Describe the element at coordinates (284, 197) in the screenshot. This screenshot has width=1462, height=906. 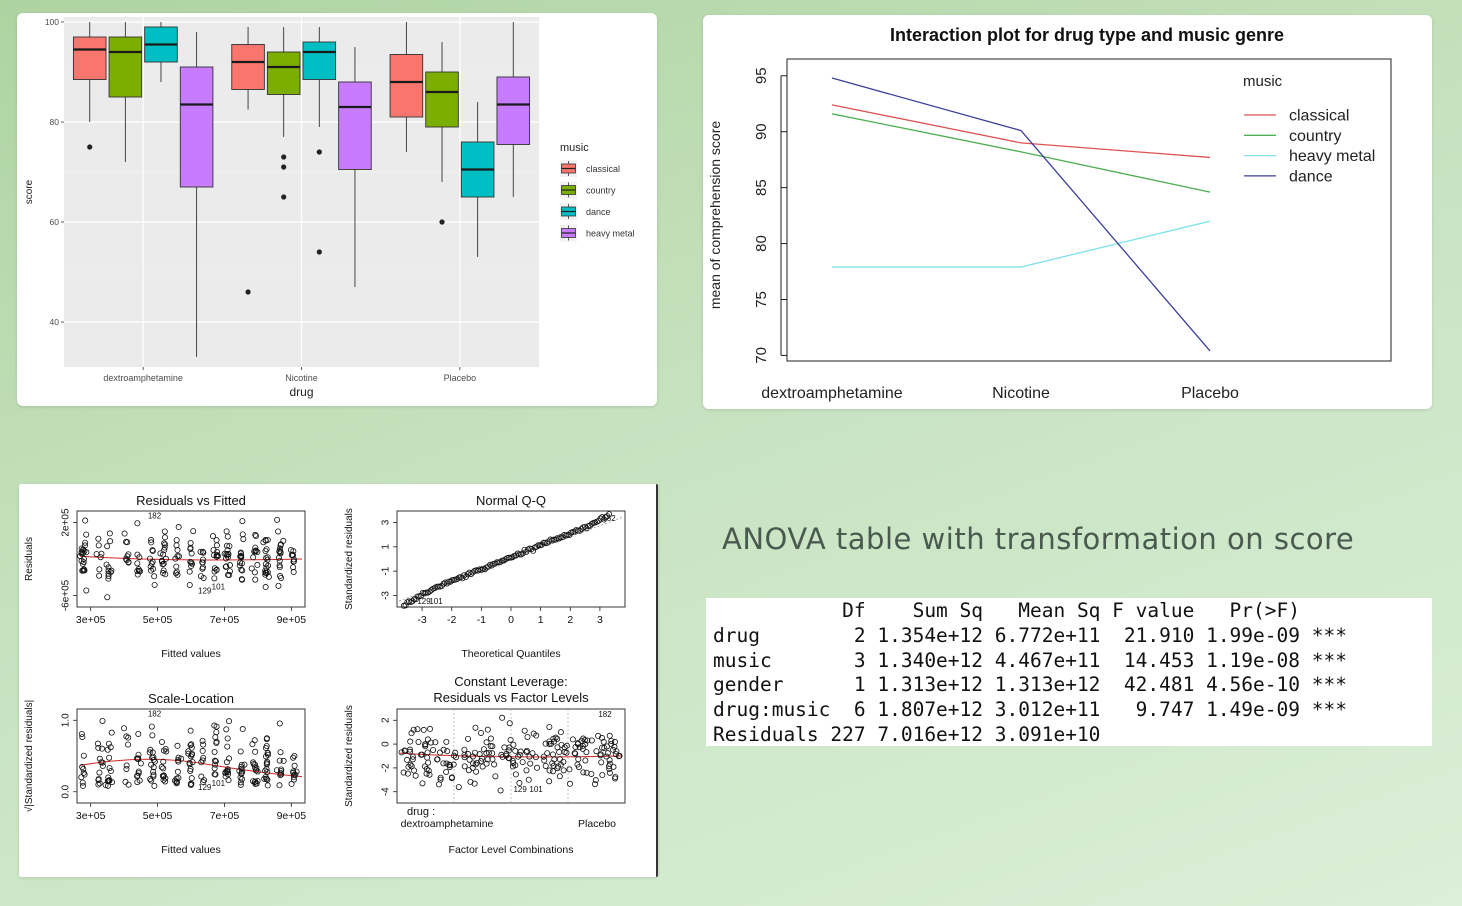
I see `outlier-point` at that location.